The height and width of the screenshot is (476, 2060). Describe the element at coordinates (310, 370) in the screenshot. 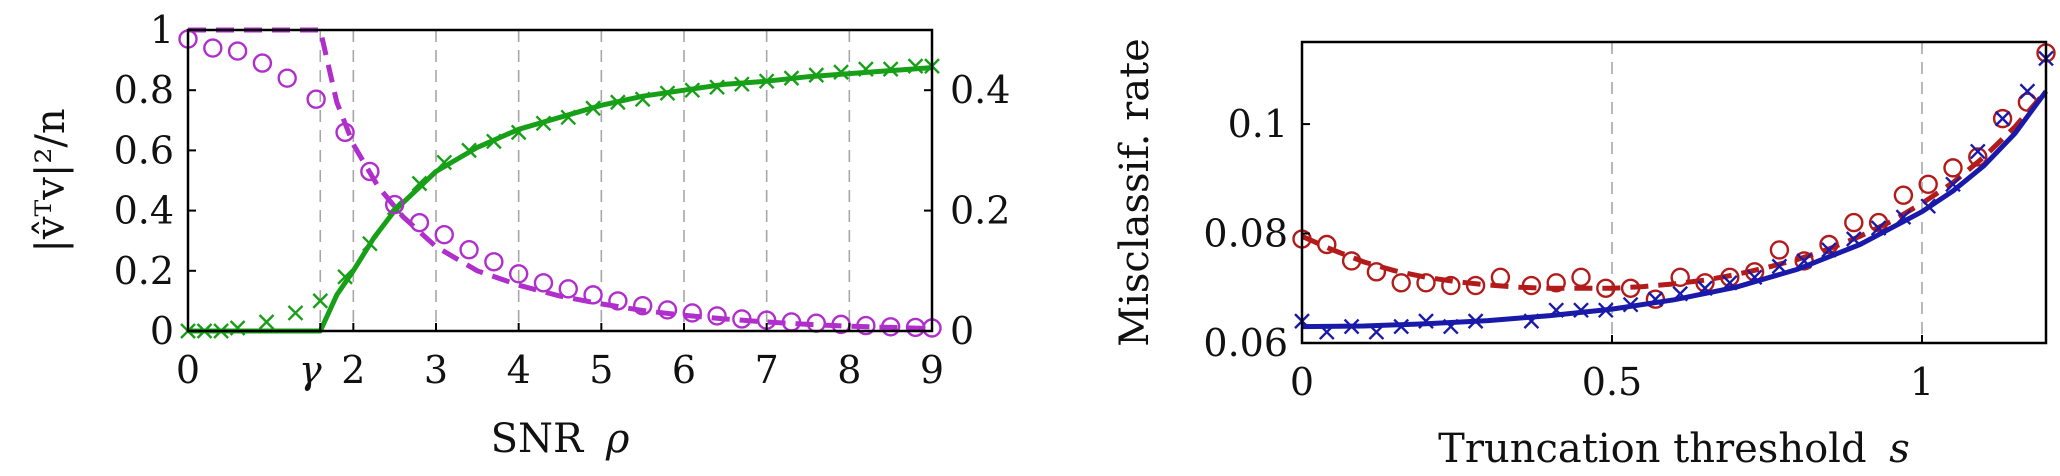

I see `x-tick-label: γ` at that location.